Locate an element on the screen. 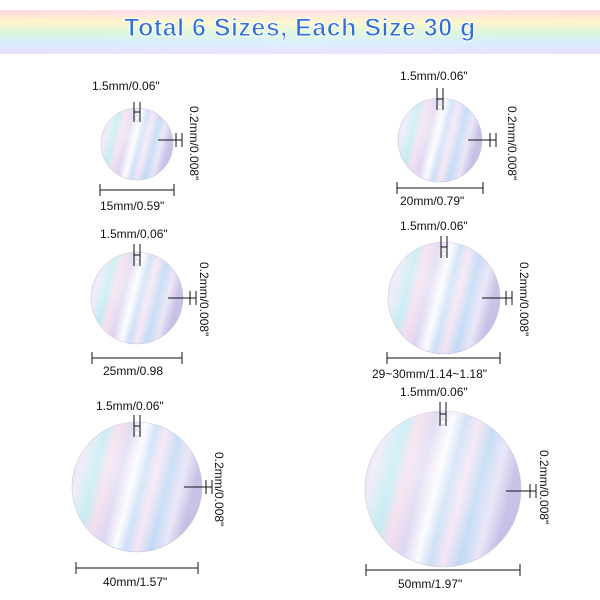 The height and width of the screenshot is (600, 600). sequin-15mm: 1.5mm/0.06" 0.2mm/0.008" 15mm/0.59" is located at coordinates (146, 146).